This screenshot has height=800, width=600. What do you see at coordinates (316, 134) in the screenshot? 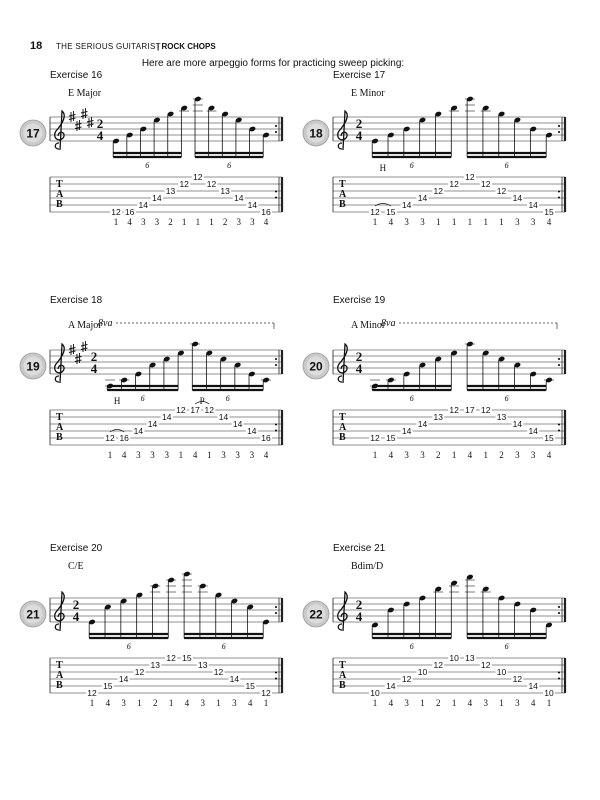
I see `track-number: 18` at bounding box center [316, 134].